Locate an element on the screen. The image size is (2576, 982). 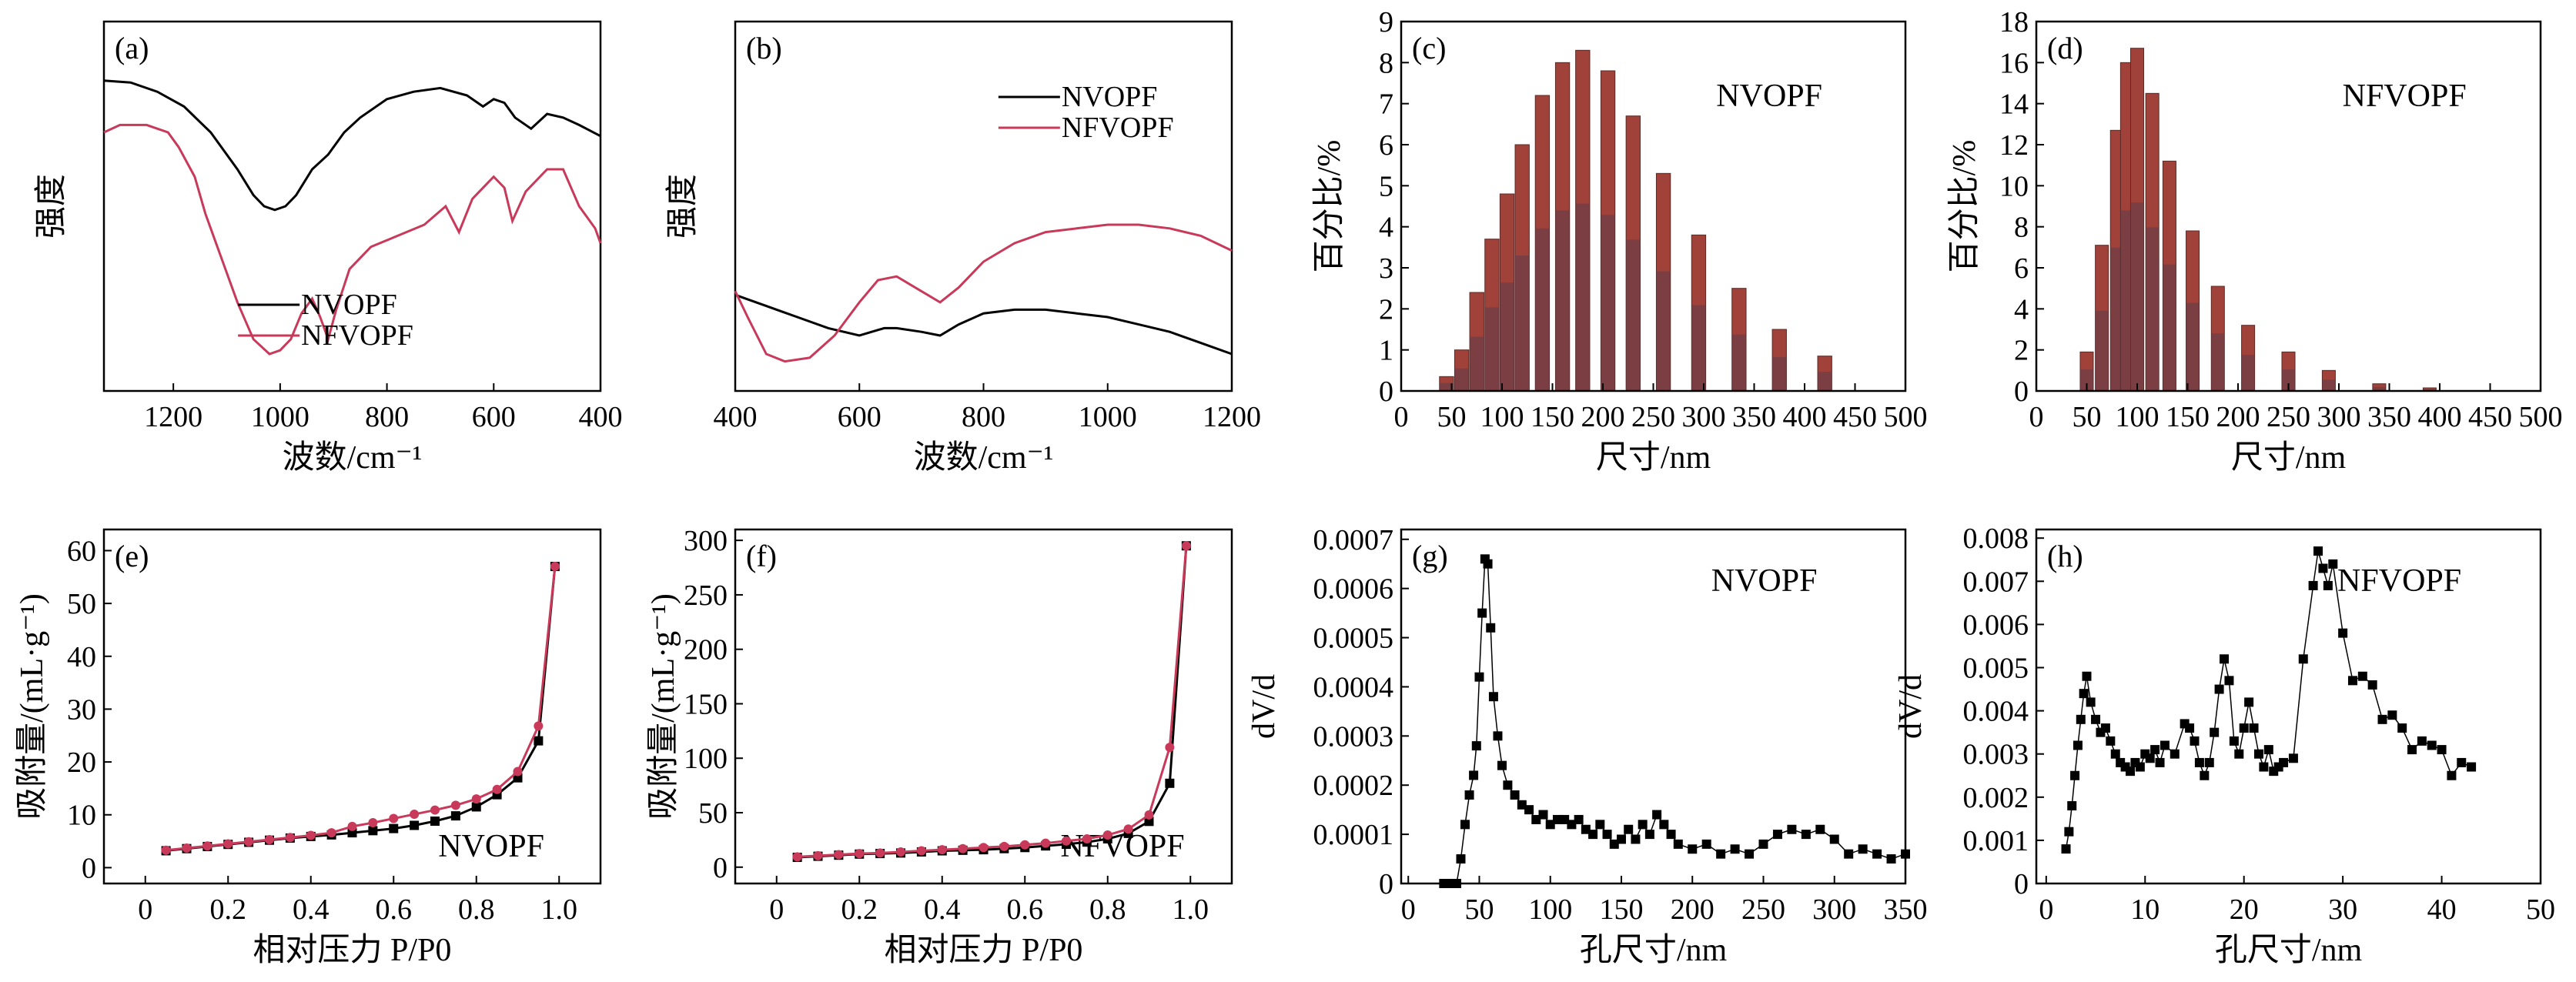
x-axis-label-b: 波数/cm⁻¹ is located at coordinates (984, 458).